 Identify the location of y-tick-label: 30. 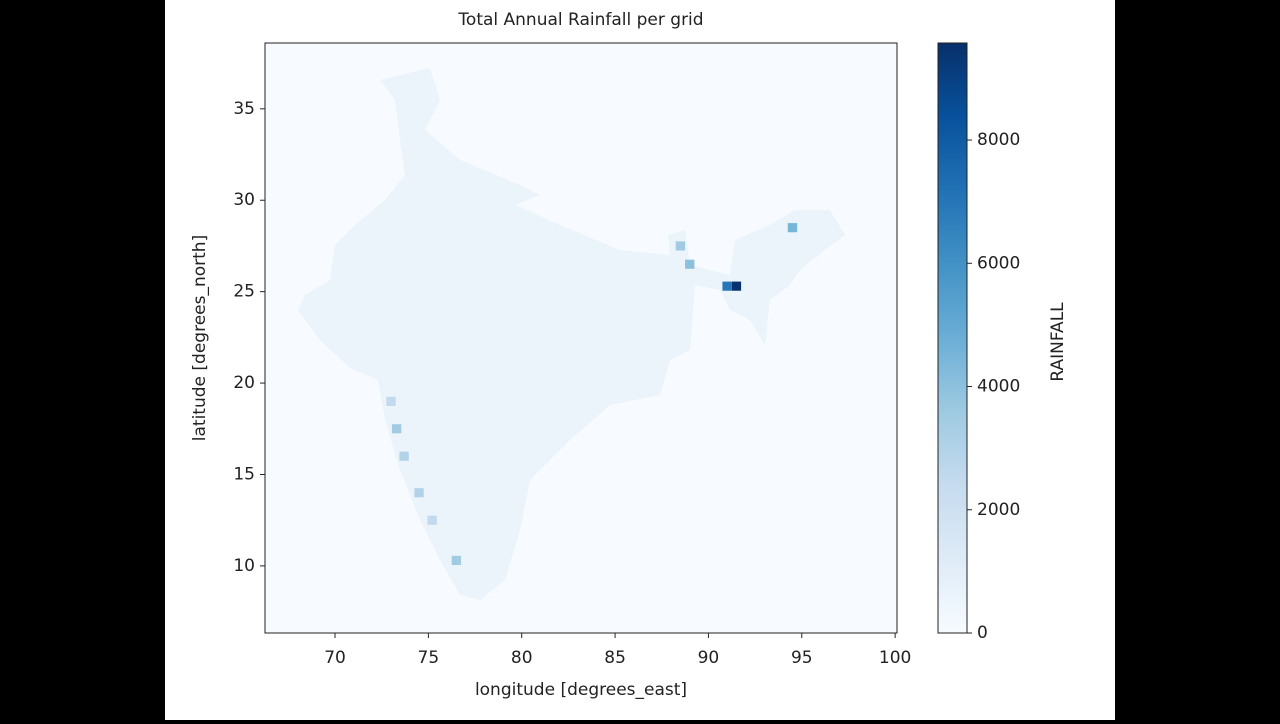
(244, 200).